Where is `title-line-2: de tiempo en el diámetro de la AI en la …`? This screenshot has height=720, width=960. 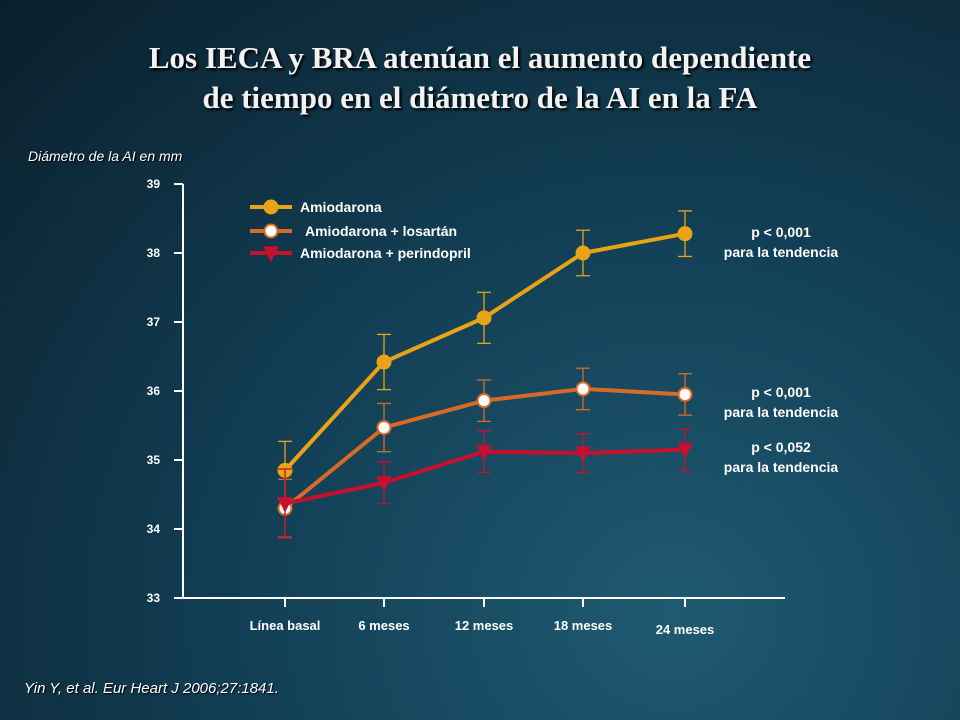
title-line-2: de tiempo en el diámetro de la AI en la … is located at coordinates (480, 97).